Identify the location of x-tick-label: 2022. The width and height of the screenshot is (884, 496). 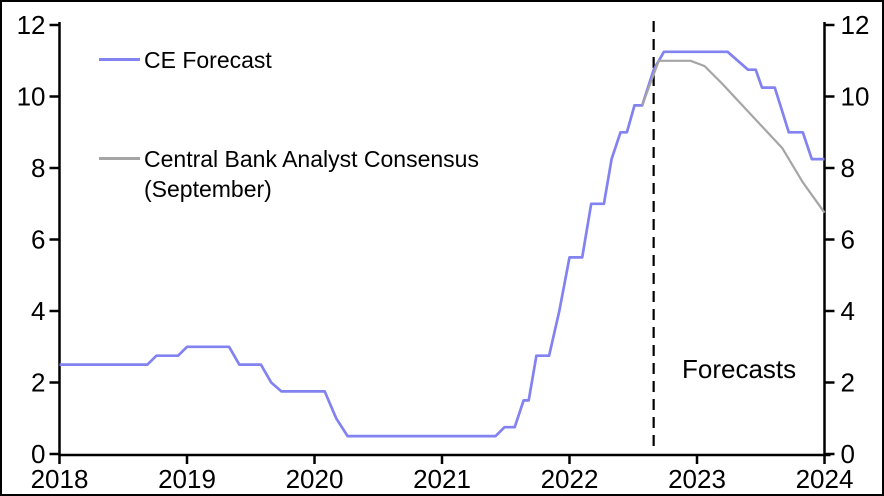
(570, 479).